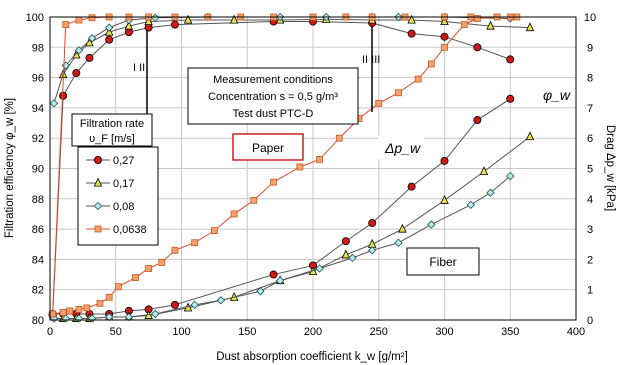 The height and width of the screenshot is (365, 617). I want to click on y-axis-label-left: Filtration efficiency φ_w [%], so click(10, 168).